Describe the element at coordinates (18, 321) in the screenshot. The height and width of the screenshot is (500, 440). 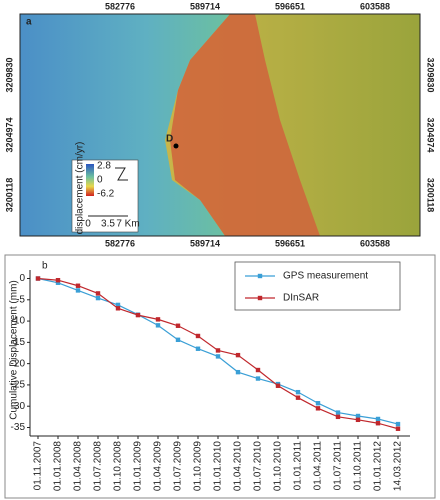
I see `y-tick-label: -10` at that location.